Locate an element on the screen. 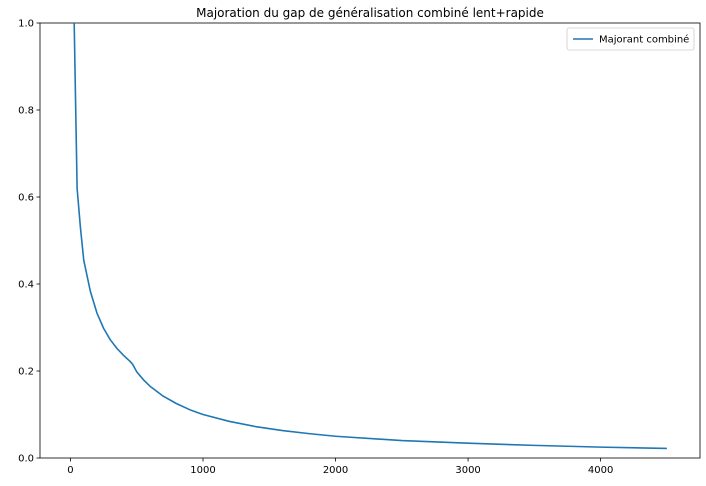 This screenshot has width=706, height=486. x-tick-label: 0 is located at coordinates (70, 470).